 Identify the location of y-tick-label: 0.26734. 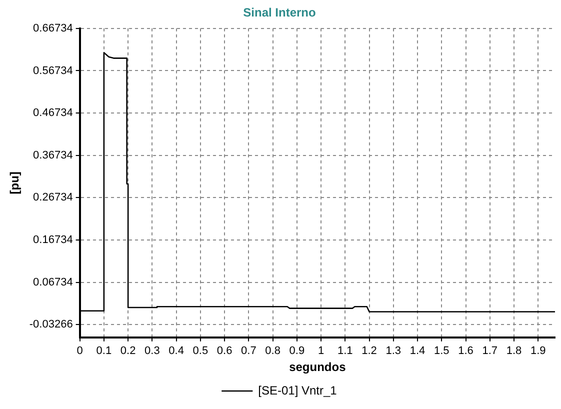
(53, 198).